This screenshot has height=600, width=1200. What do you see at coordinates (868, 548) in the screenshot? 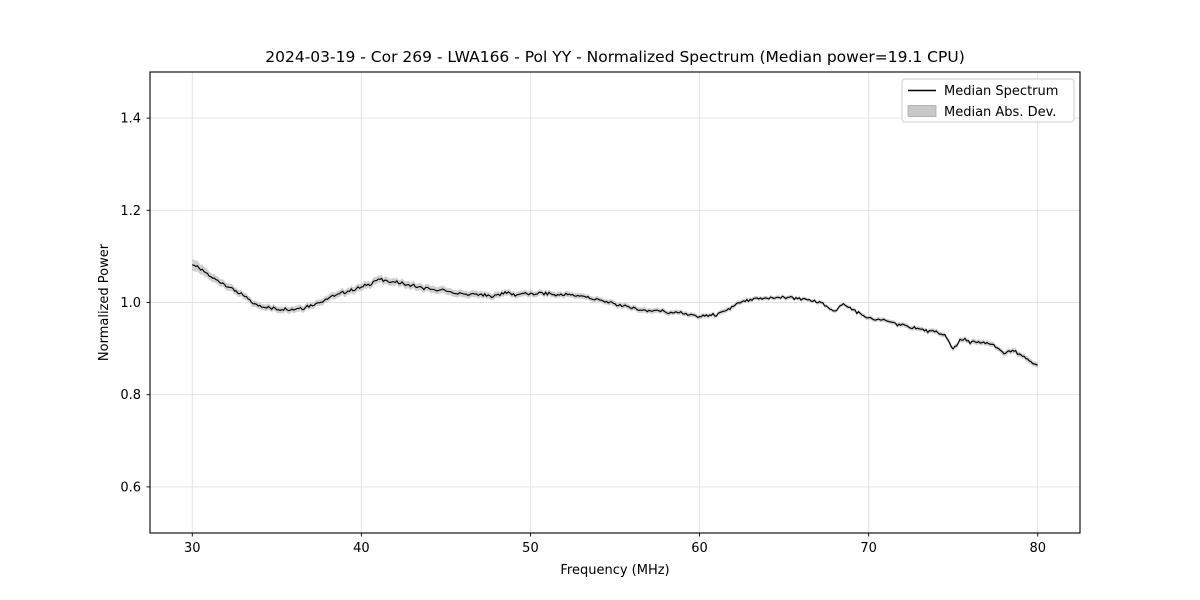
I see `x-tick-label: 70` at bounding box center [868, 548].